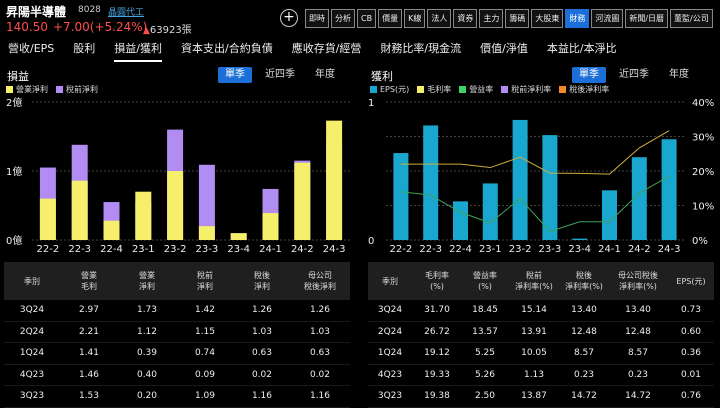  I want to click on table-cell: 13.57, so click(485, 331).